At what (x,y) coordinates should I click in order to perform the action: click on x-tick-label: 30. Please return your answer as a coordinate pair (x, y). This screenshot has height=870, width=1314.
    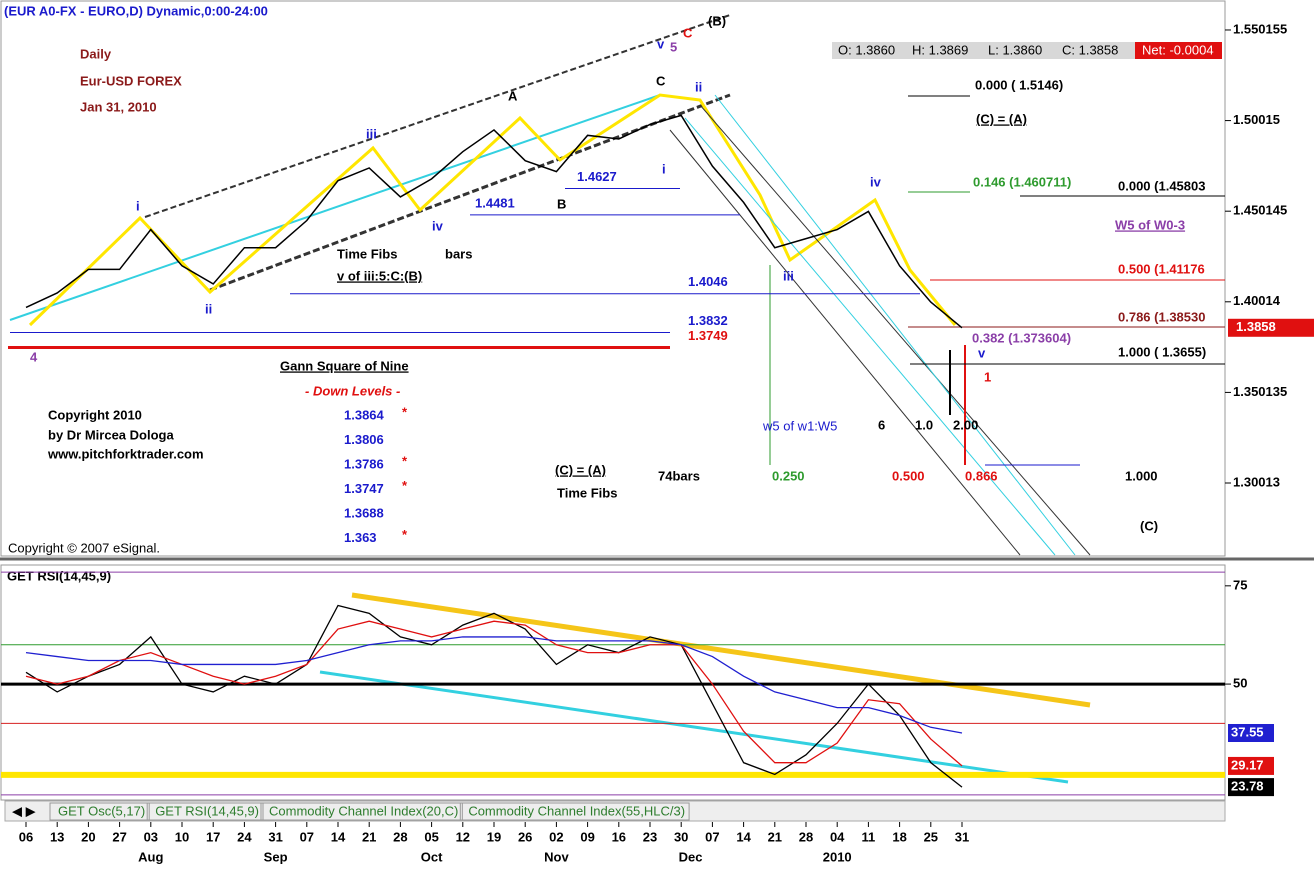
    Looking at the image, I should click on (681, 836).